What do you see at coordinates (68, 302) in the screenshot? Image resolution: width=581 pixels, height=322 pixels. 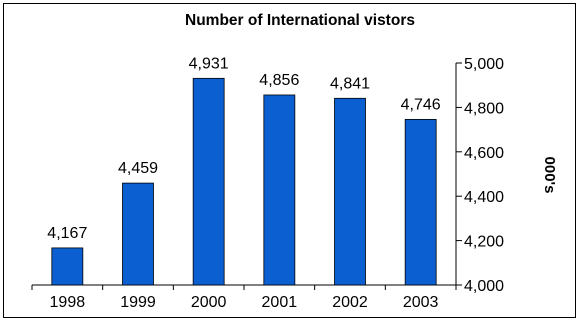 I see `x-tick-label: 1998` at bounding box center [68, 302].